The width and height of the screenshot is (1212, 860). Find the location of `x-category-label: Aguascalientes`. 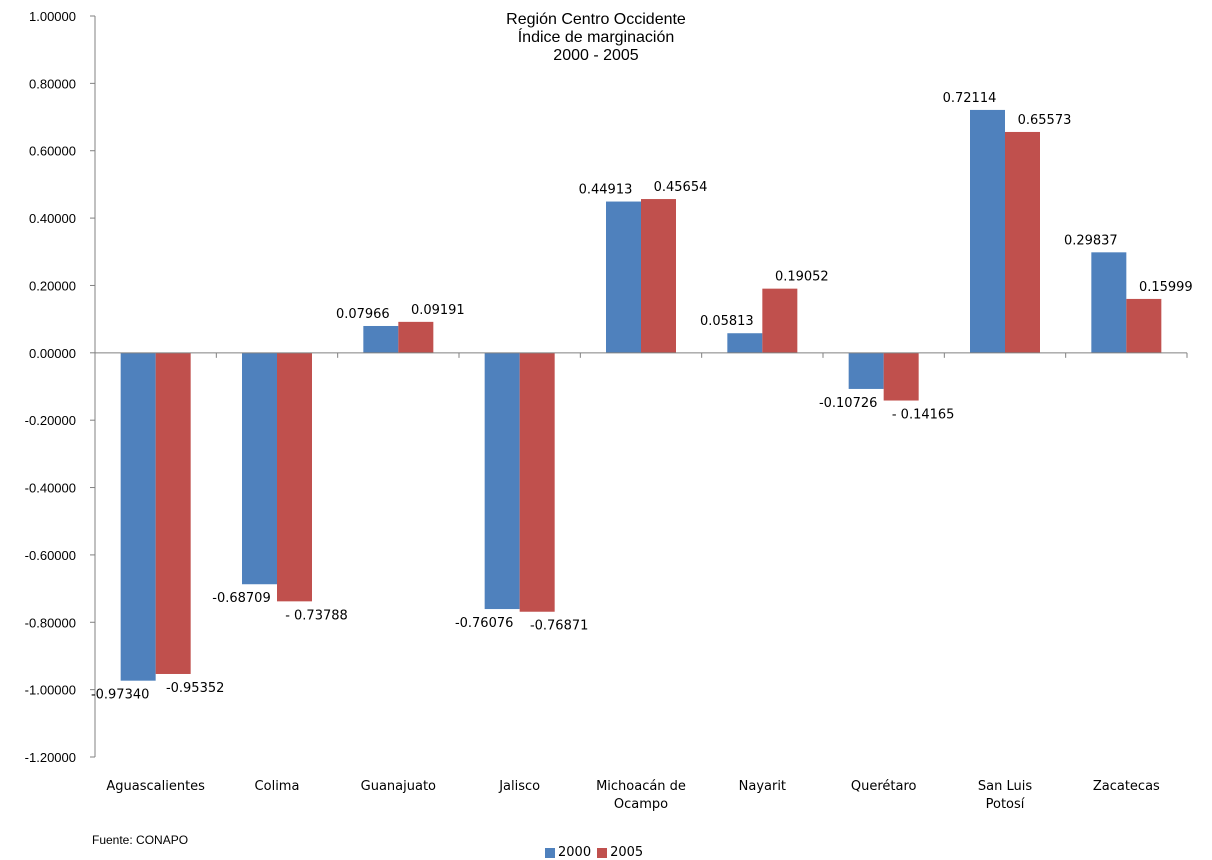

x-category-label: Aguascalientes is located at coordinates (155, 786).